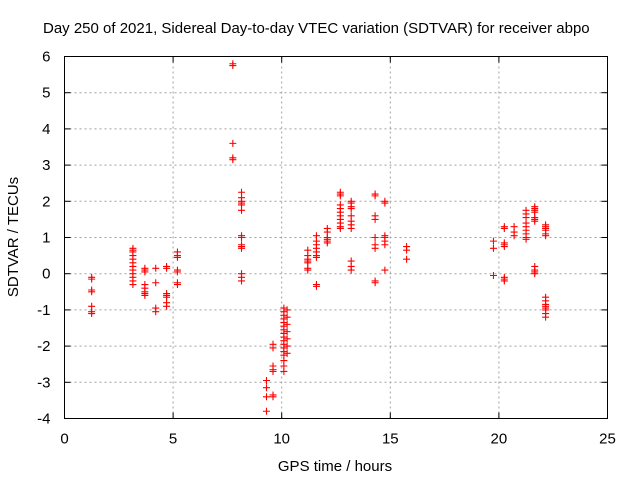  I want to click on x-tick-label: 15, so click(390, 439).